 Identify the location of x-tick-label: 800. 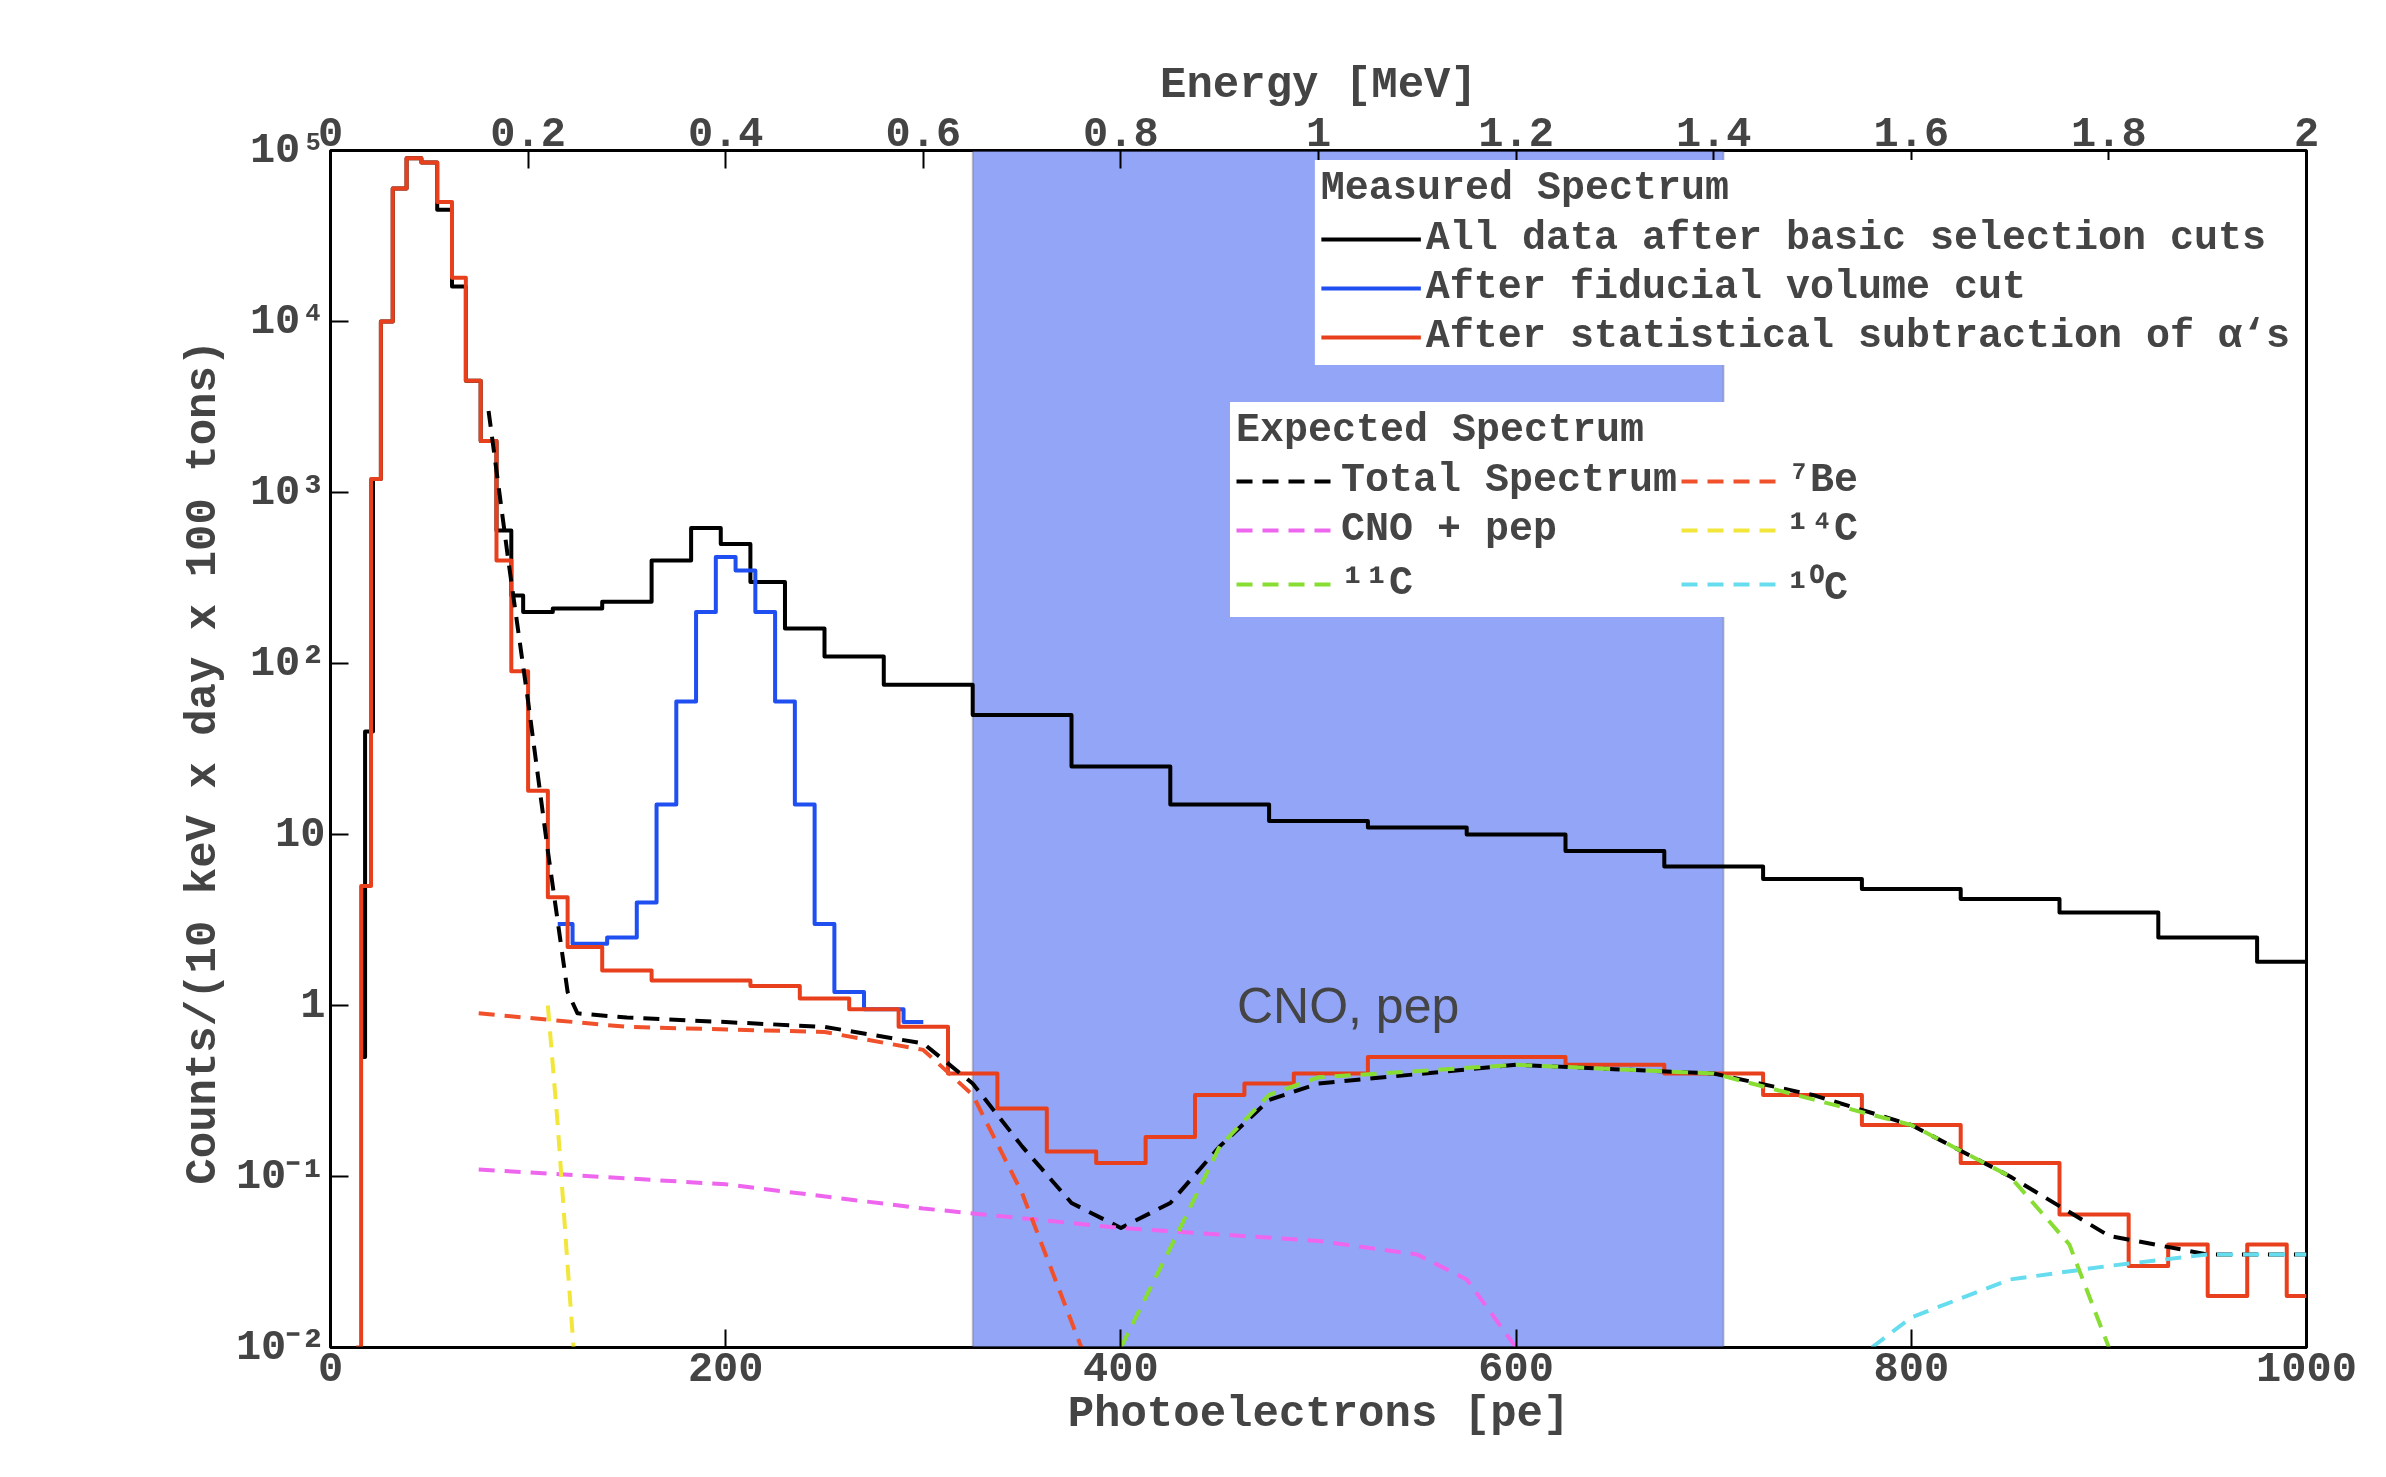
(1911, 1369).